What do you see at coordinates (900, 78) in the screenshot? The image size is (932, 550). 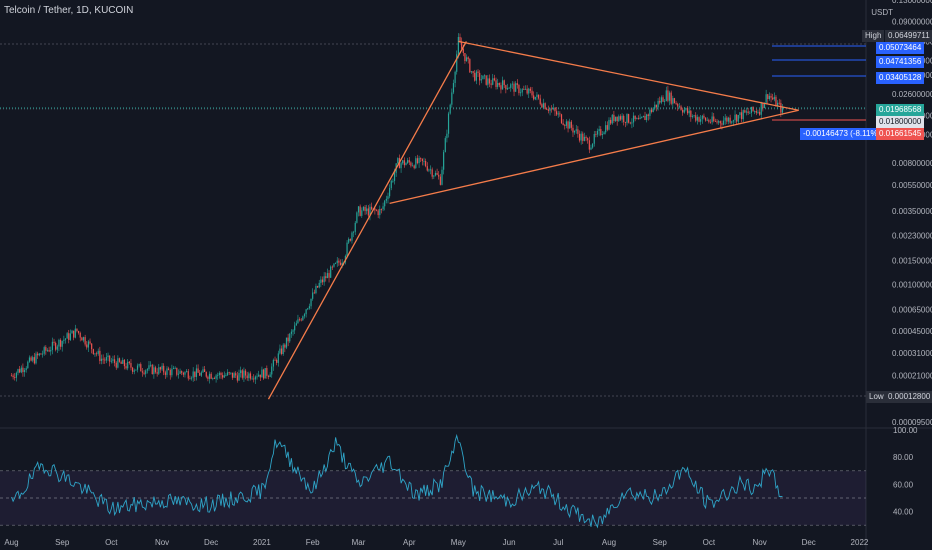 I see `level3-label: 0.03405128` at bounding box center [900, 78].